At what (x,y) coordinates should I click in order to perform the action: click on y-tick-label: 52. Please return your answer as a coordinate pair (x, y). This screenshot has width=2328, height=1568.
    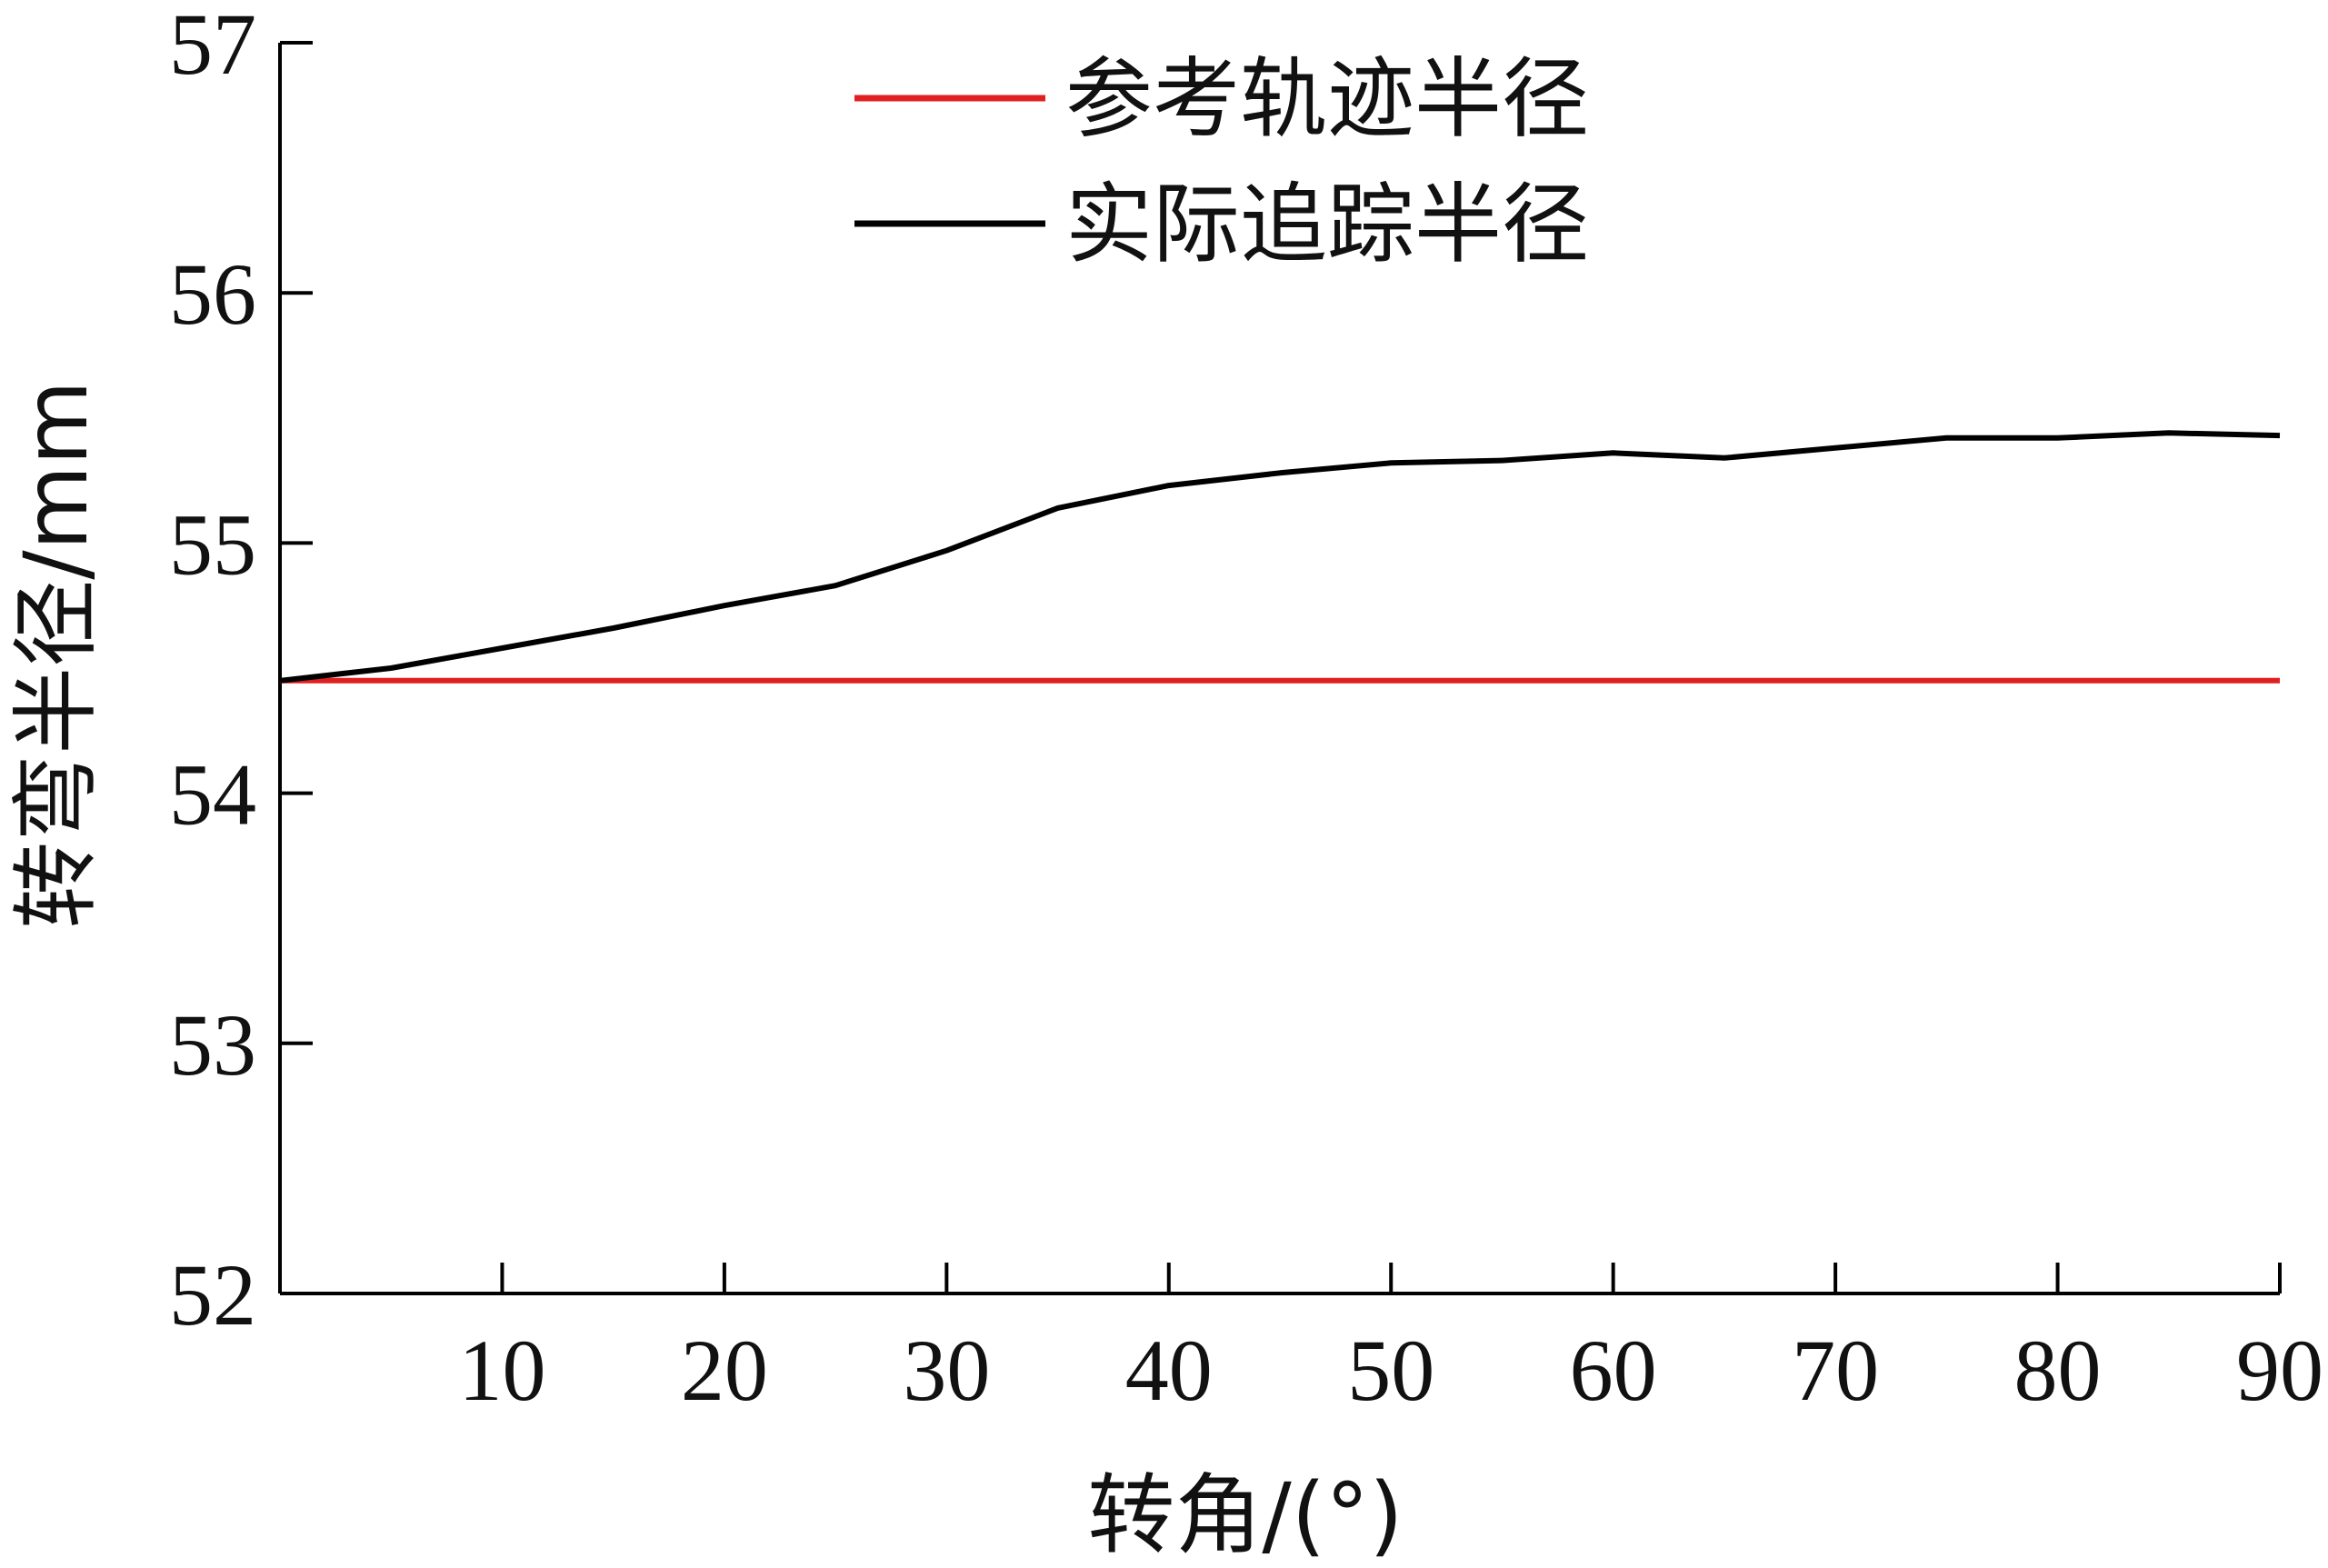
    Looking at the image, I should click on (212, 1295).